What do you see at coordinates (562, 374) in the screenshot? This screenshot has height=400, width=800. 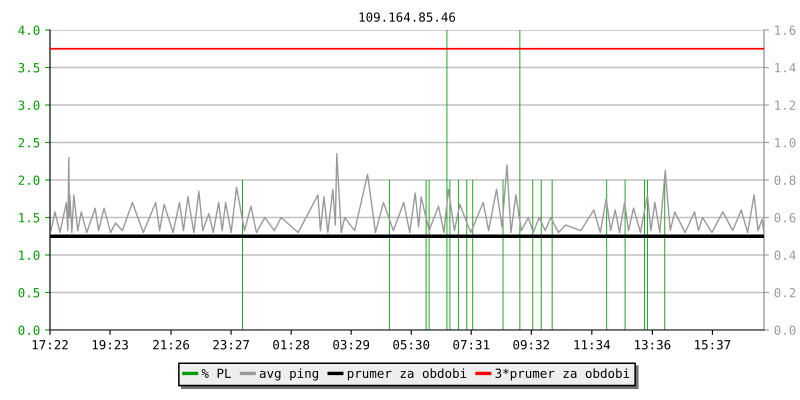 I see `legend-label: 3*prumer za obdobi` at bounding box center [562, 374].